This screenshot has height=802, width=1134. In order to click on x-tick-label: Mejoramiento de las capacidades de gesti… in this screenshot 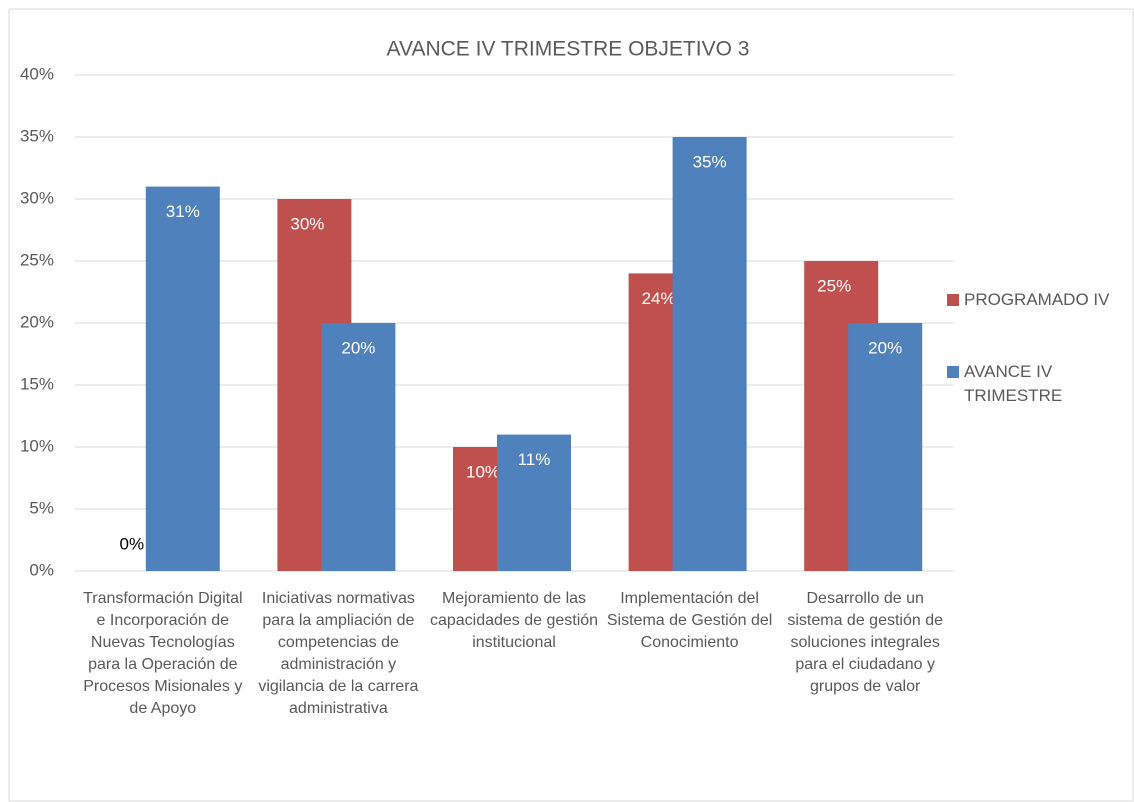, I will do `click(514, 620)`.